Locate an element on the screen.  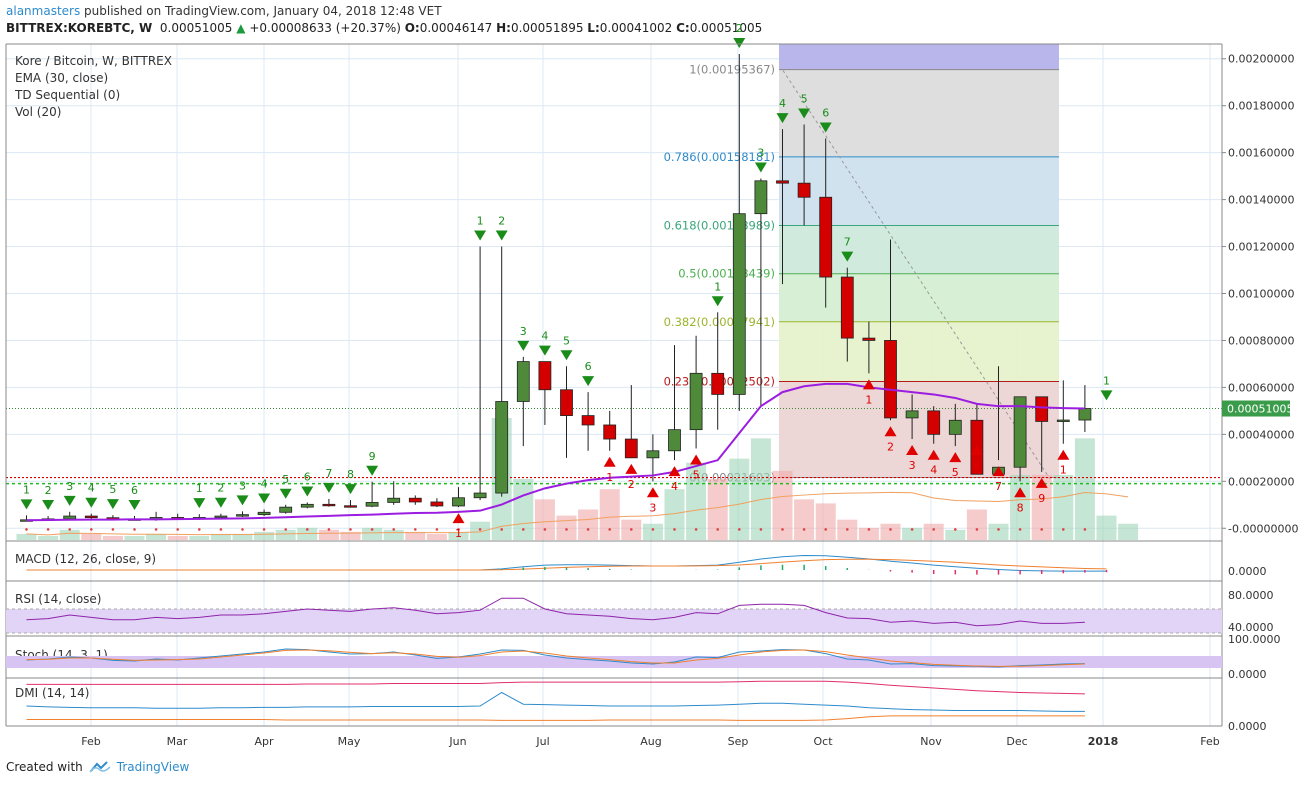
td-count-above: 1 is located at coordinates (480, 221).